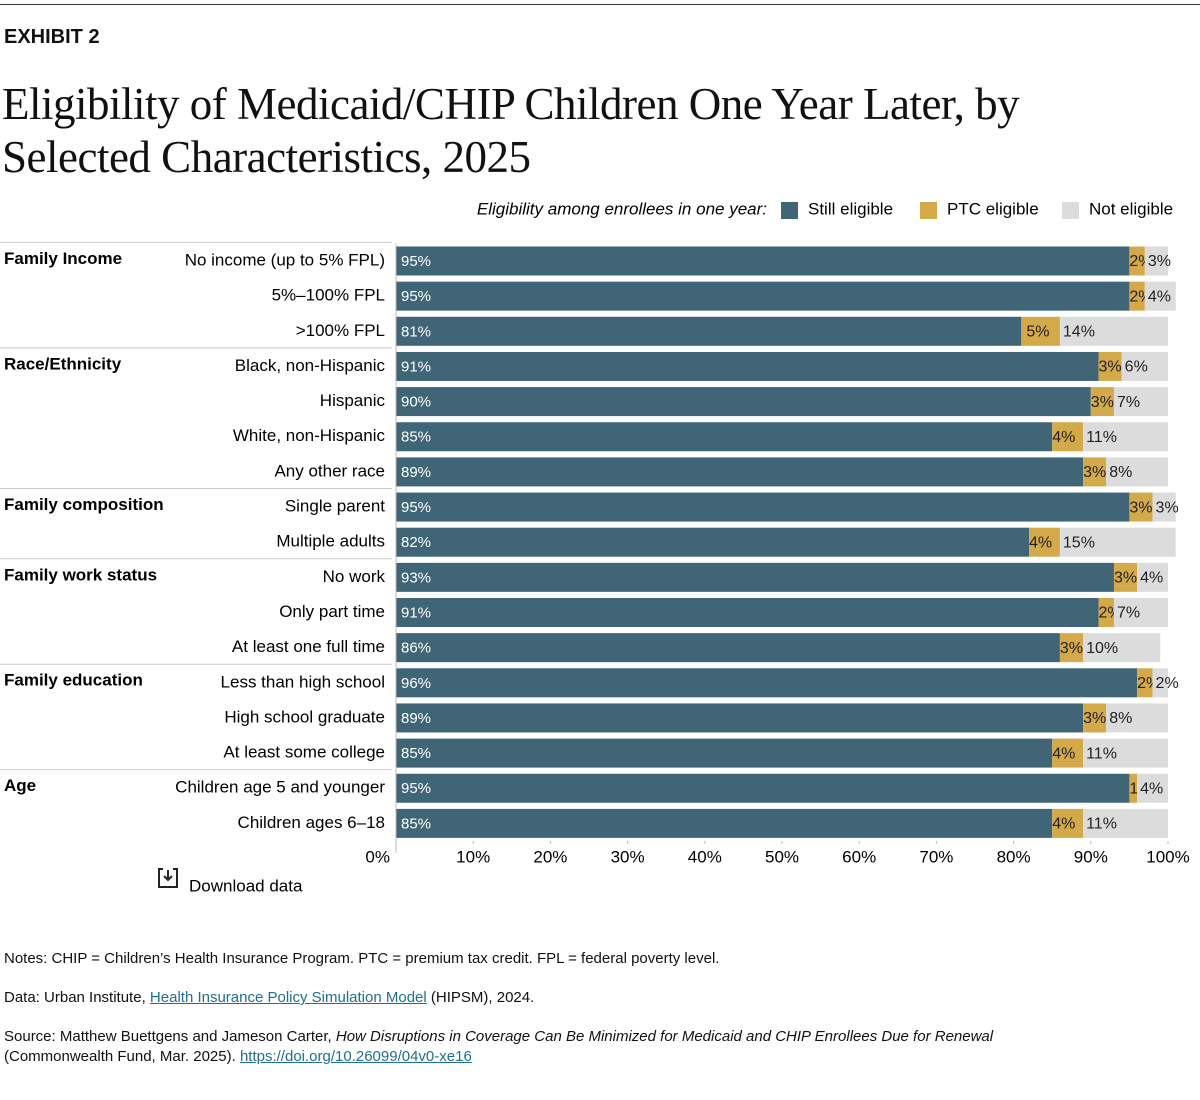 The height and width of the screenshot is (1100, 1200). What do you see at coordinates (308, 646) in the screenshot?
I see `category-label: At least one full time` at bounding box center [308, 646].